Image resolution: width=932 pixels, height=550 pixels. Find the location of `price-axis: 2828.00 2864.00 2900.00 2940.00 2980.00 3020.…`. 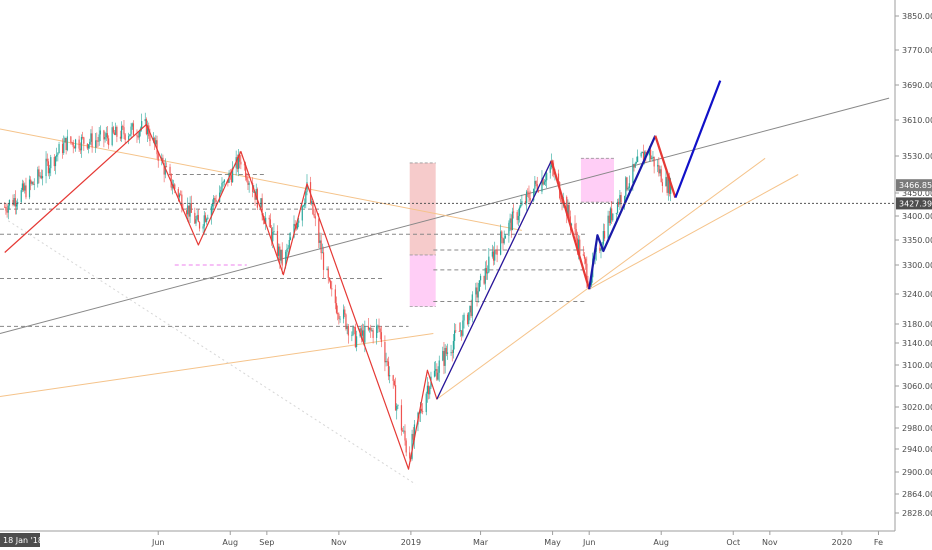

price-axis: 2828.00 2864.00 2900.00 2940.00 2980.00 3020.… is located at coordinates (913, 275).